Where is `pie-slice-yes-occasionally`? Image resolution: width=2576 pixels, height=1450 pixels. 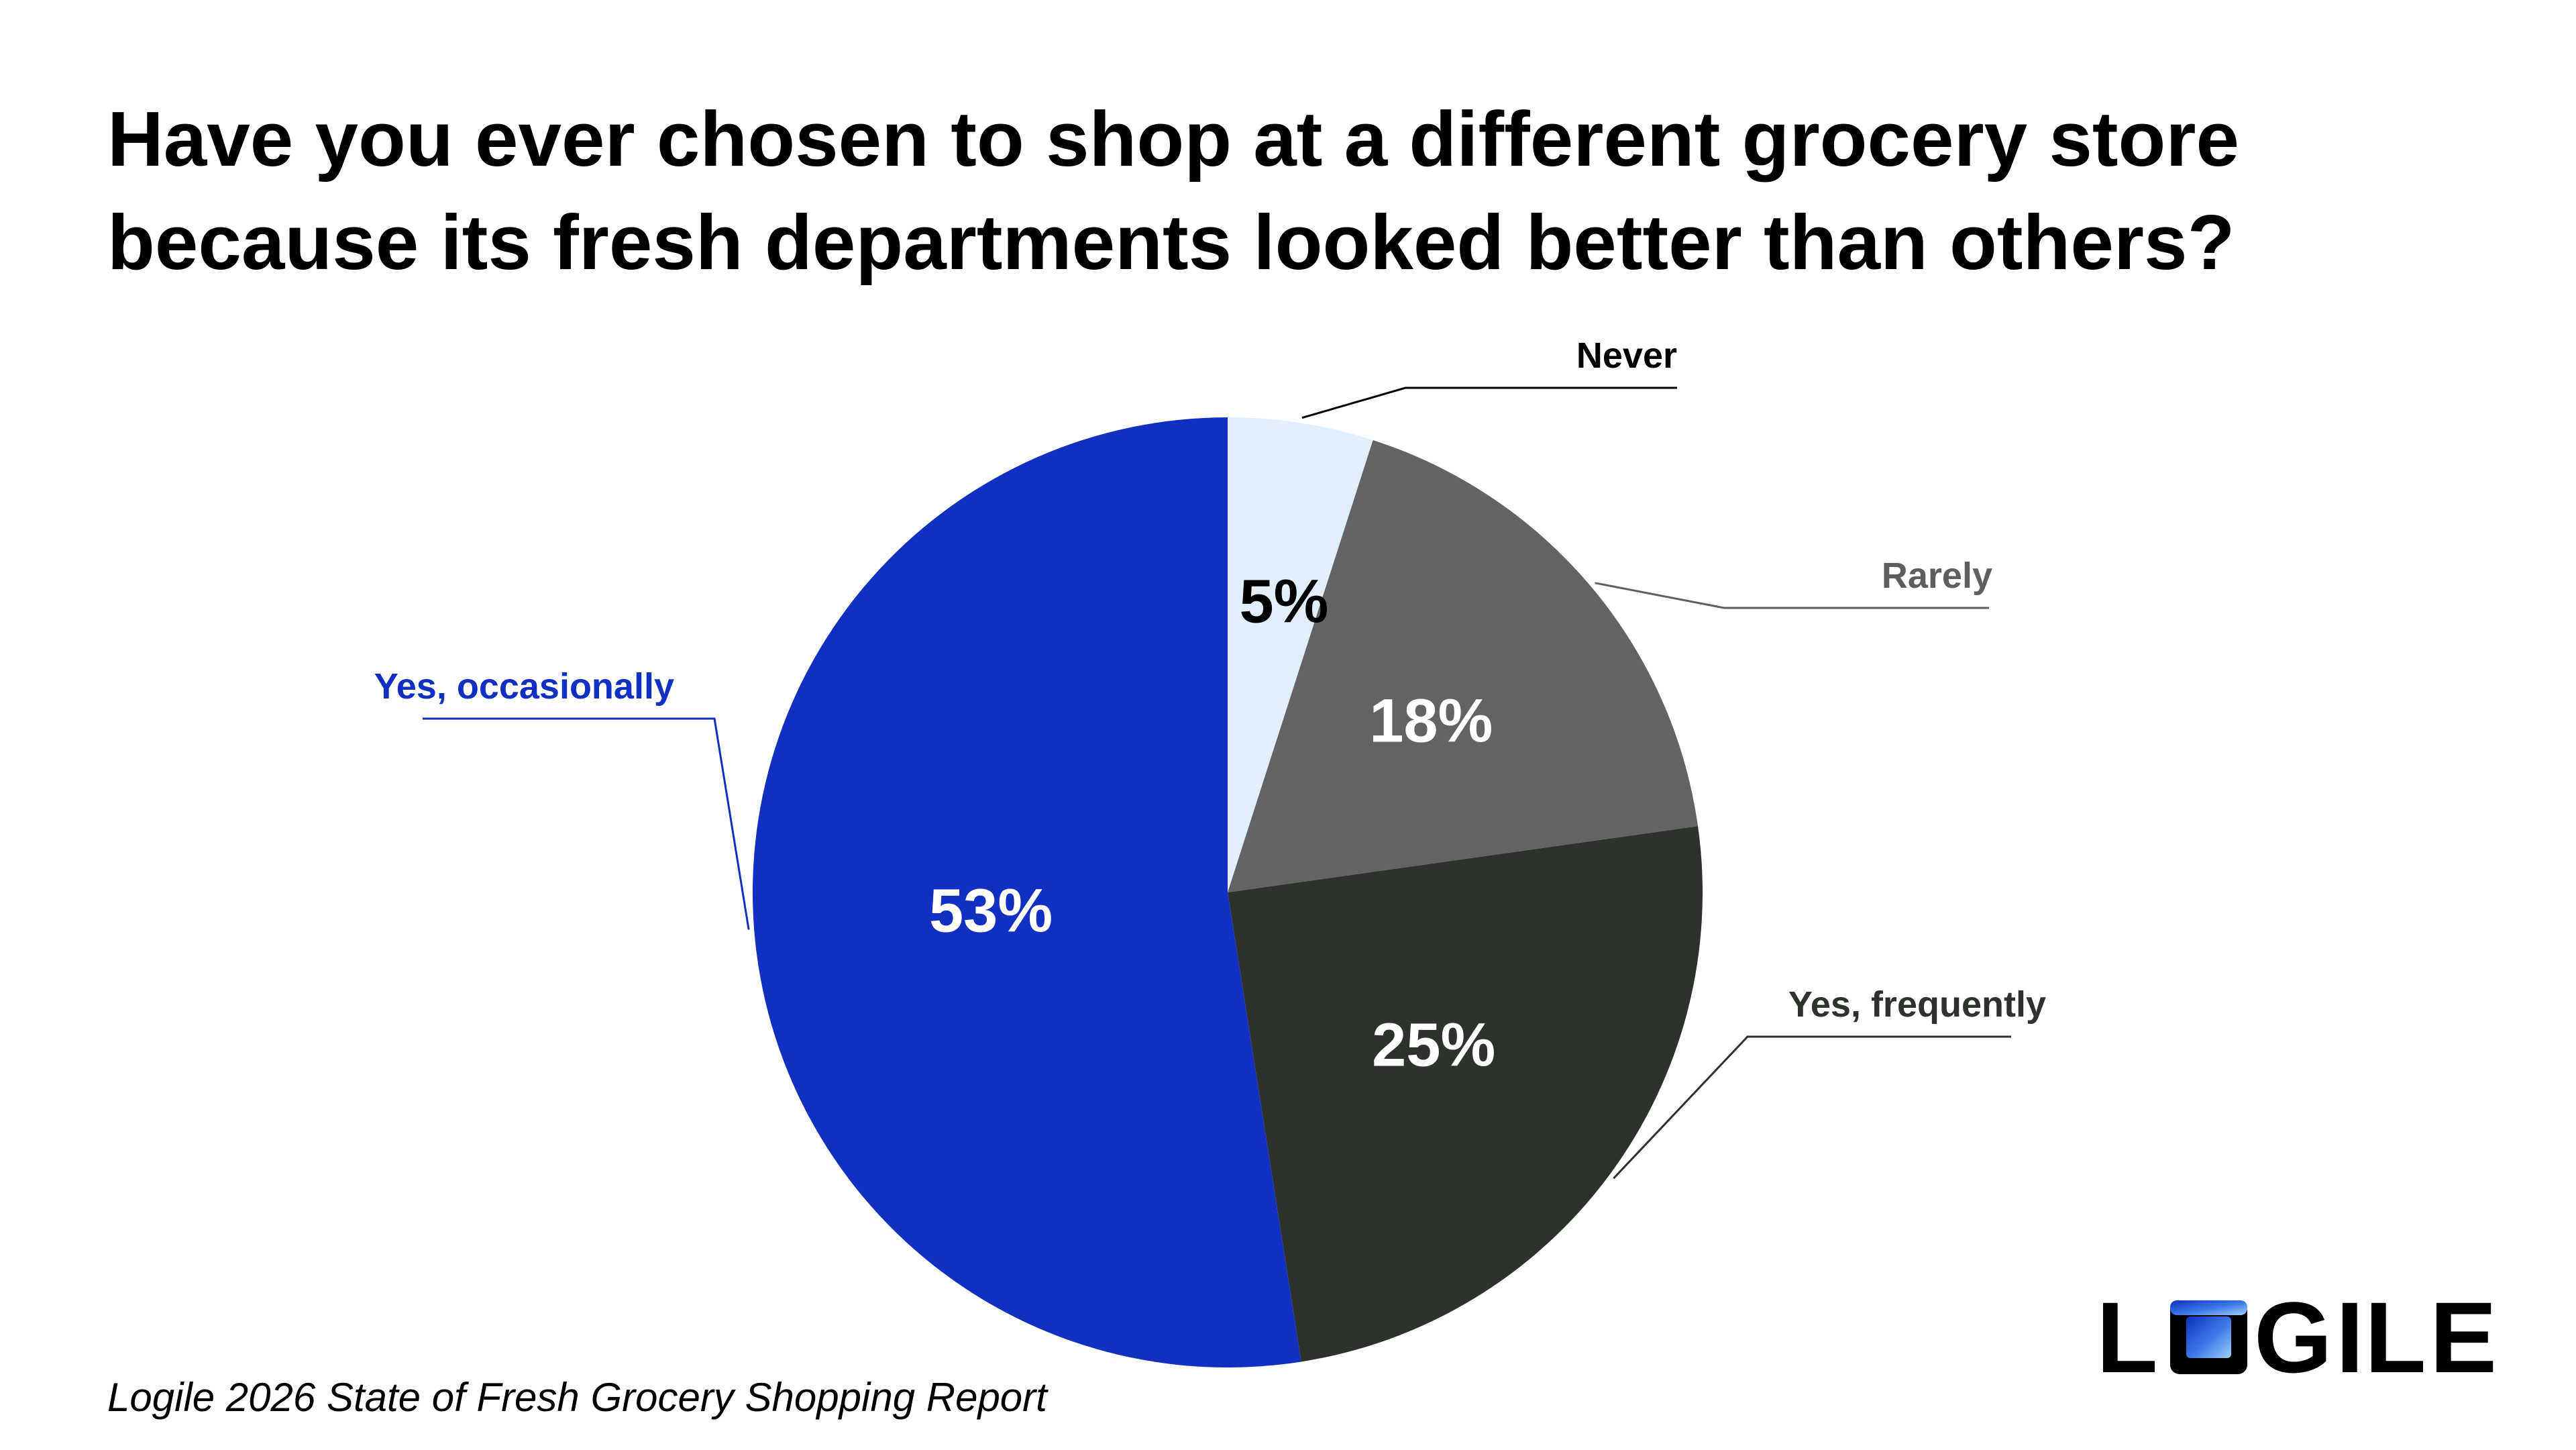
pie-slice-yes-occasionally is located at coordinates (1026, 892).